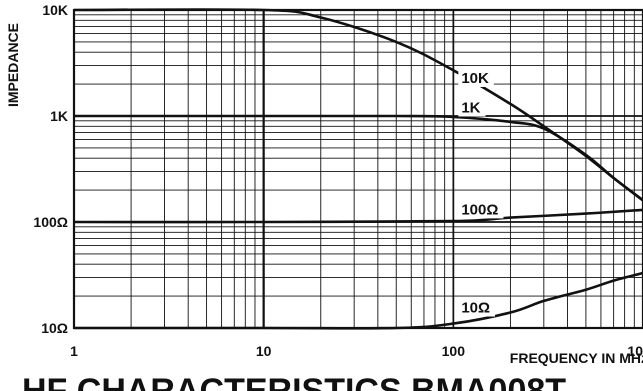 This screenshot has height=391, width=643. I want to click on x-axis-label: FREQUENCY IN MHz, so click(576, 358).